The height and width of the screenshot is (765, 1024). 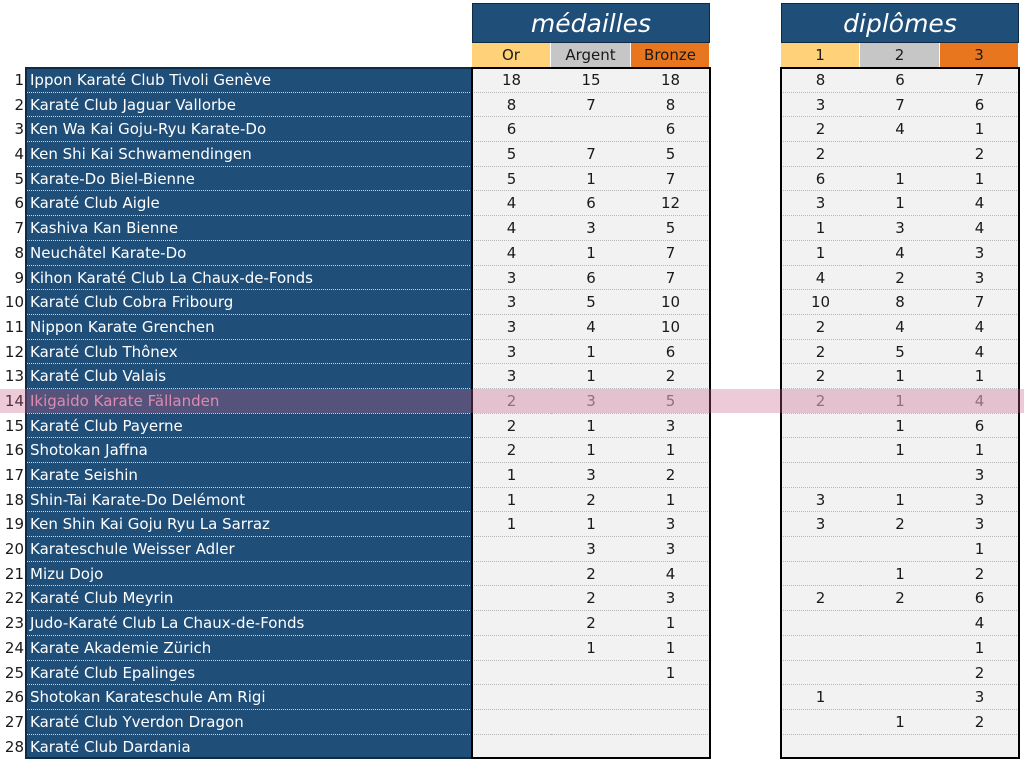 I want to click on bronze-medal-count: 2, so click(x=670, y=475).